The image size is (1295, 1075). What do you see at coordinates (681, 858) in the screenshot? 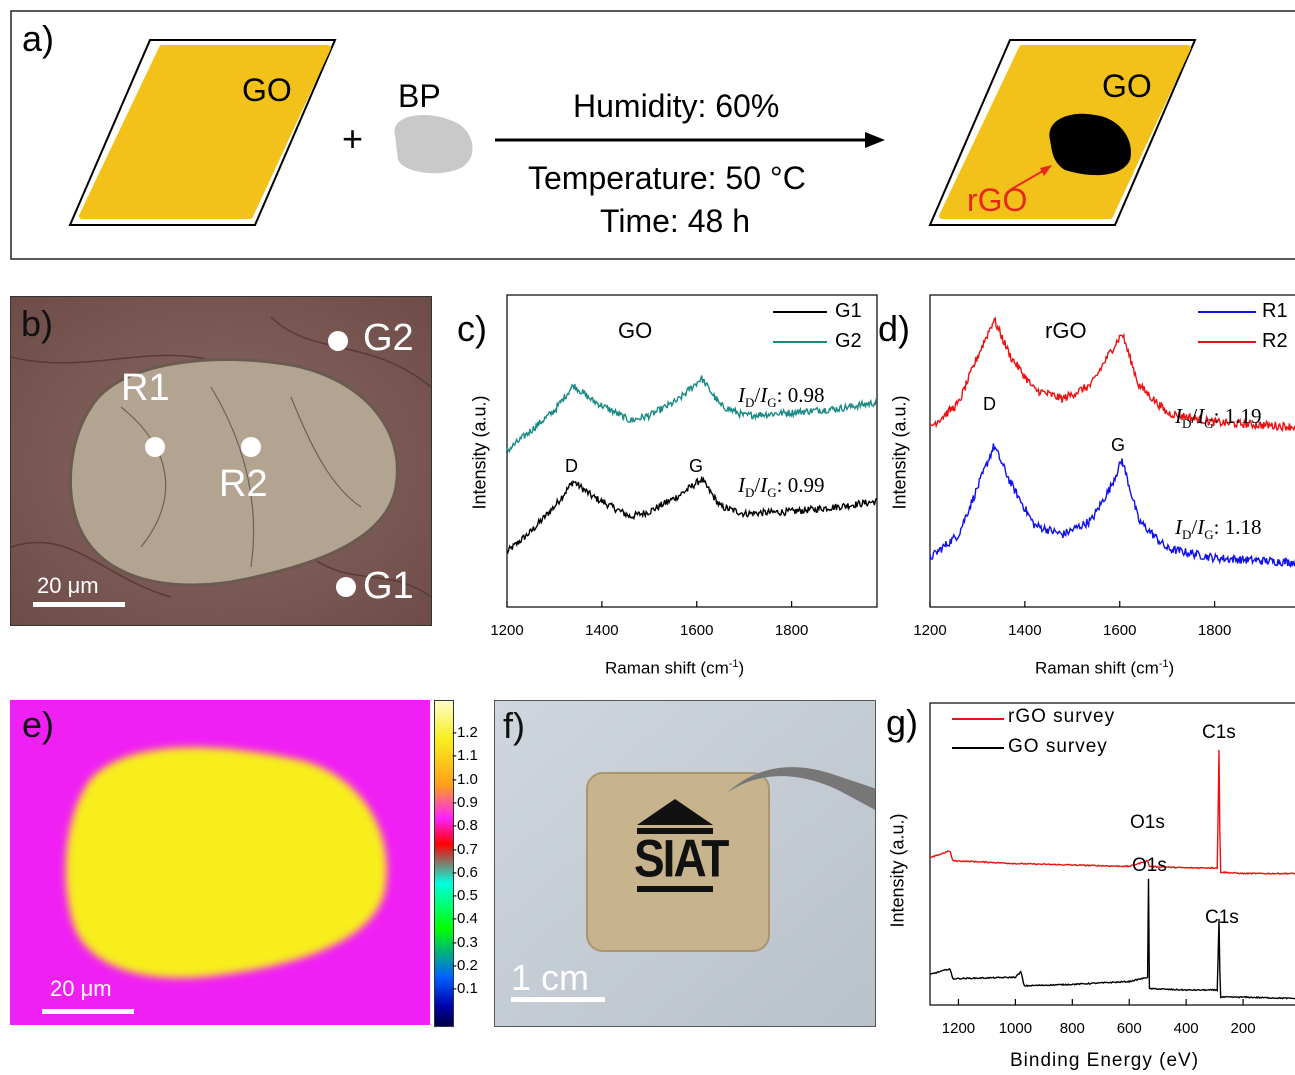
I see `logo-text: SIAT` at bounding box center [681, 858].